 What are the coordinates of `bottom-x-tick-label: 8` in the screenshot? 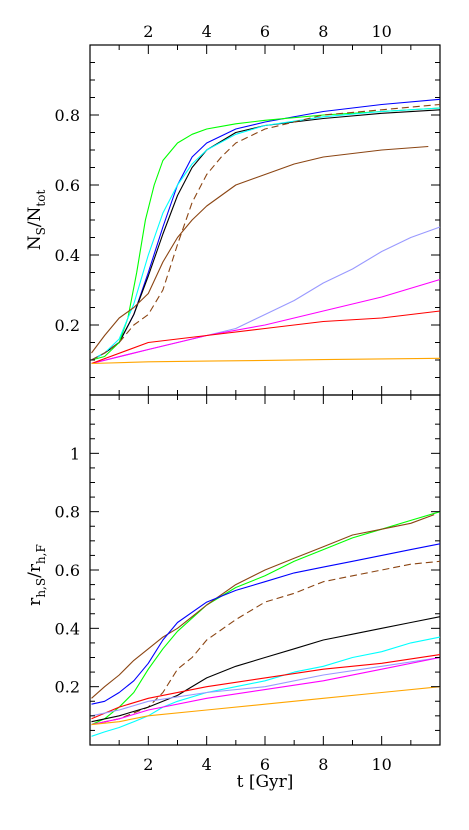 It's located at (323, 764).